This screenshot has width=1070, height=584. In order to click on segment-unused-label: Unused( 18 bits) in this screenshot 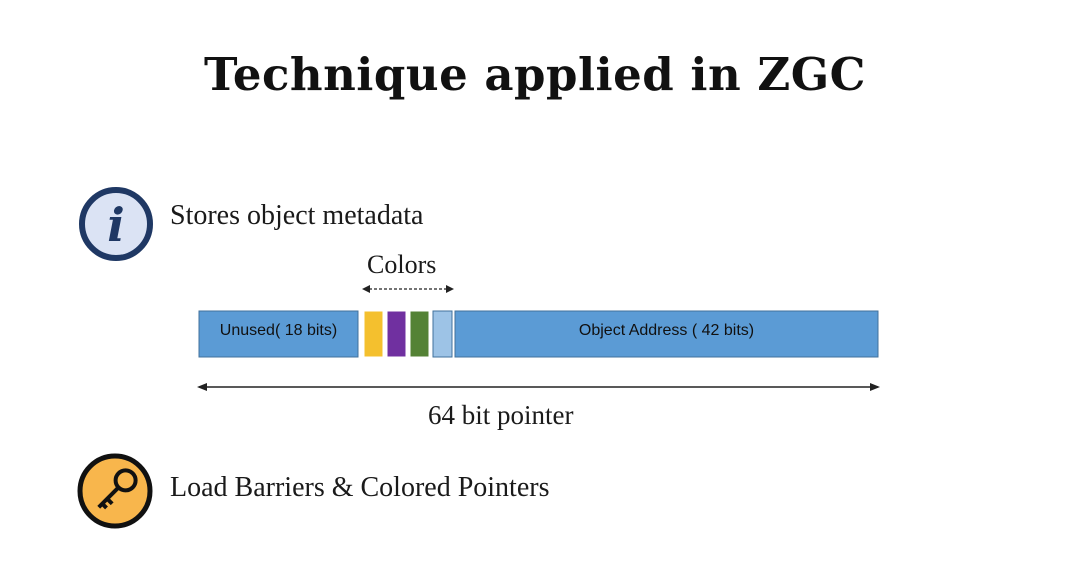, I will do `click(278, 330)`.